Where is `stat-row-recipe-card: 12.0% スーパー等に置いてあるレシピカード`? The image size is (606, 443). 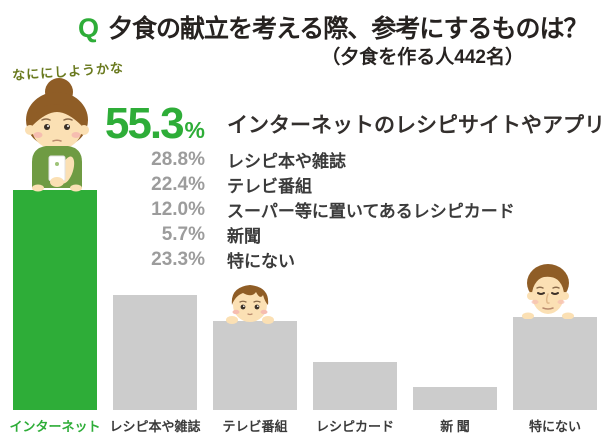
stat-row-recipe-card: 12.0% スーパー等に置いてあるレシピカード is located at coordinates (302, 209).